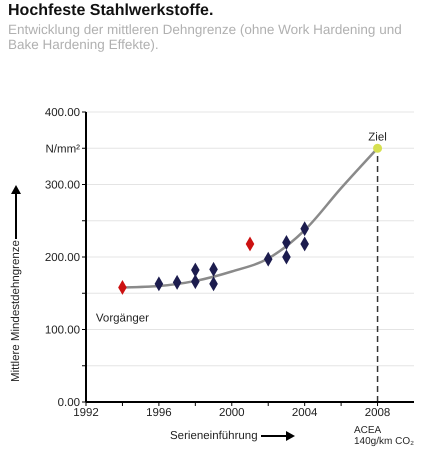 This screenshot has width=434, height=466. I want to click on y-tick-label: 300.00, so click(62, 186).